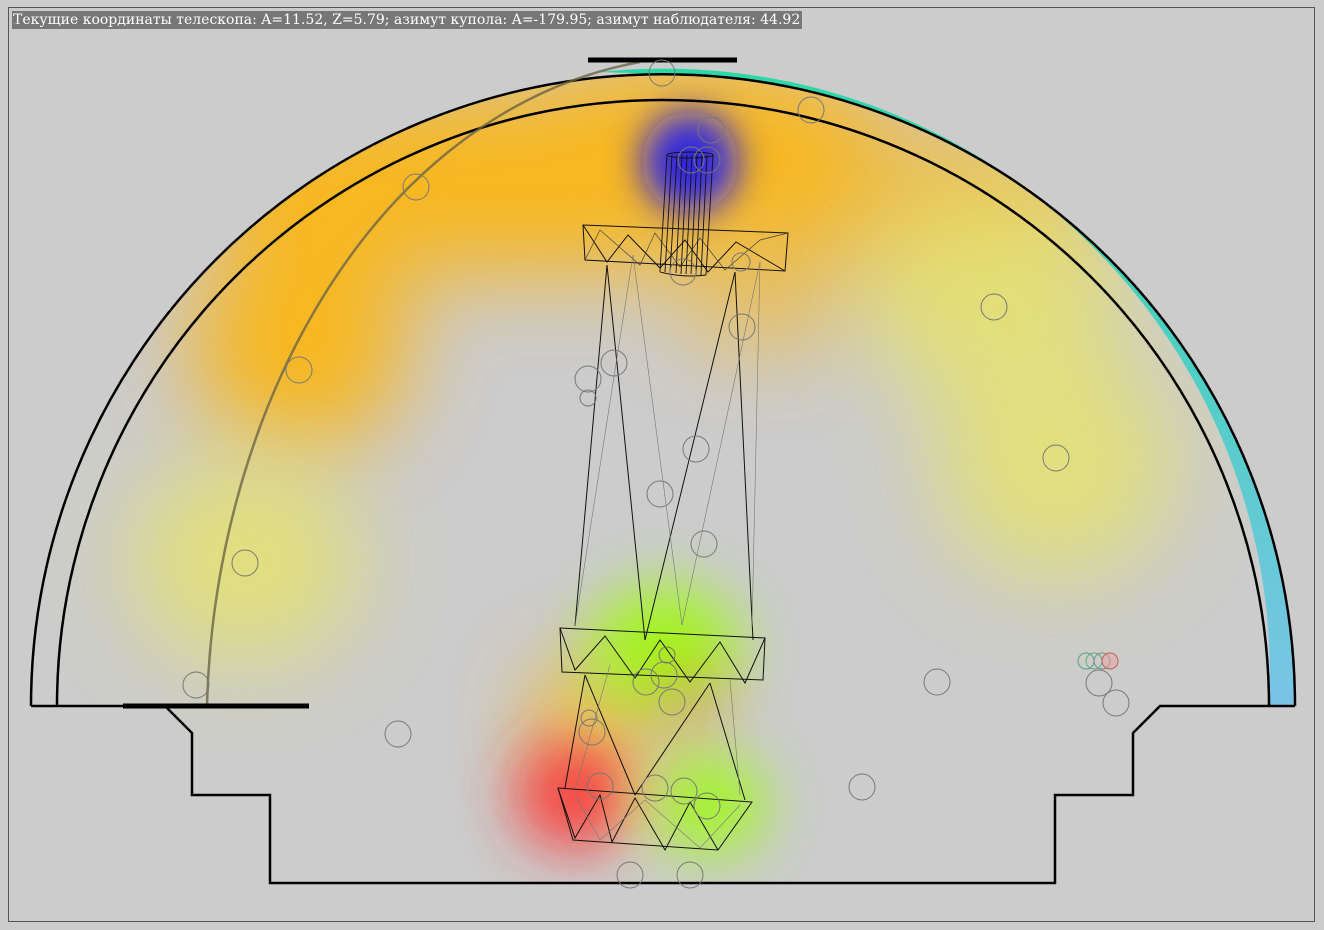  I want to click on sensor-cluster, so click(1098, 661).